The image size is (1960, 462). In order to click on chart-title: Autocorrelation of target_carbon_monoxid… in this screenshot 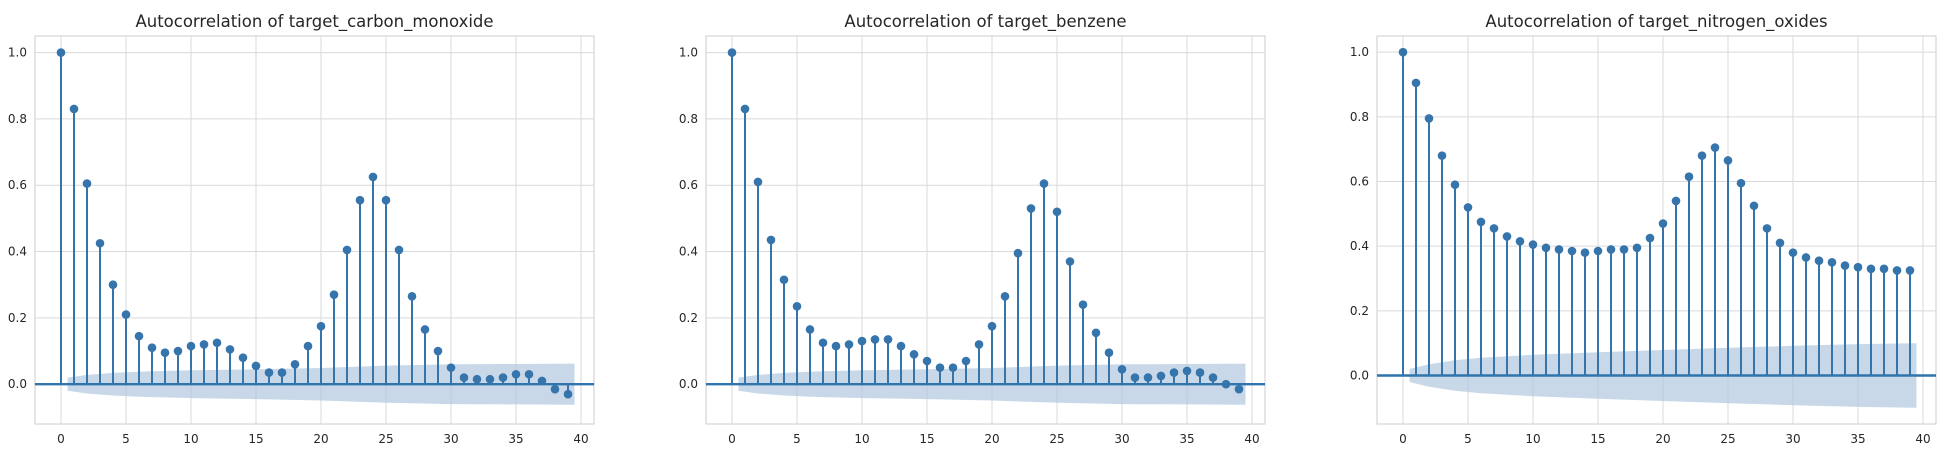, I will do `click(314, 22)`.